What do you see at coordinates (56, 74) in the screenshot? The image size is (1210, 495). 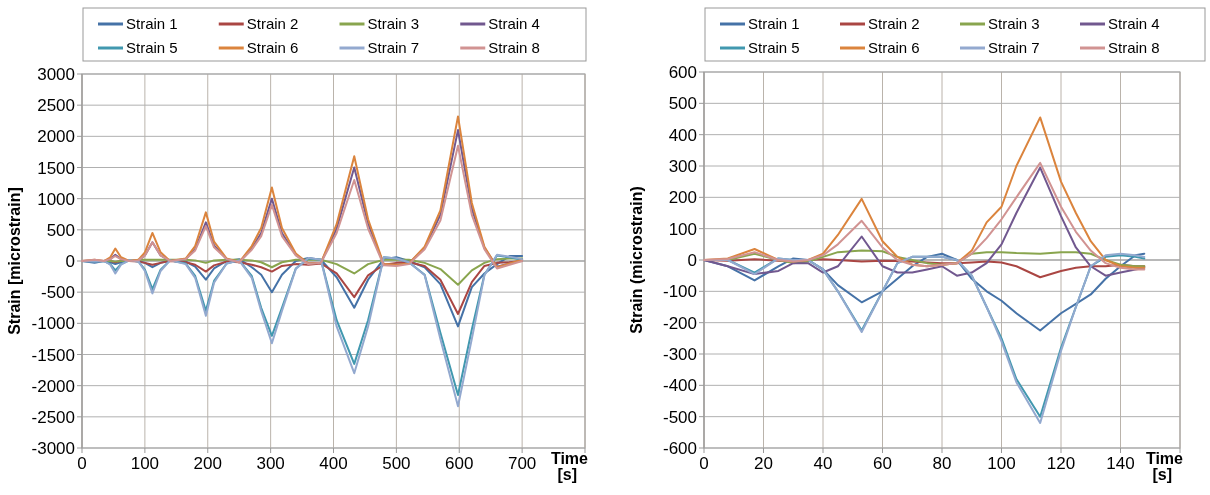 I see `y-tick-label: 3000` at bounding box center [56, 74].